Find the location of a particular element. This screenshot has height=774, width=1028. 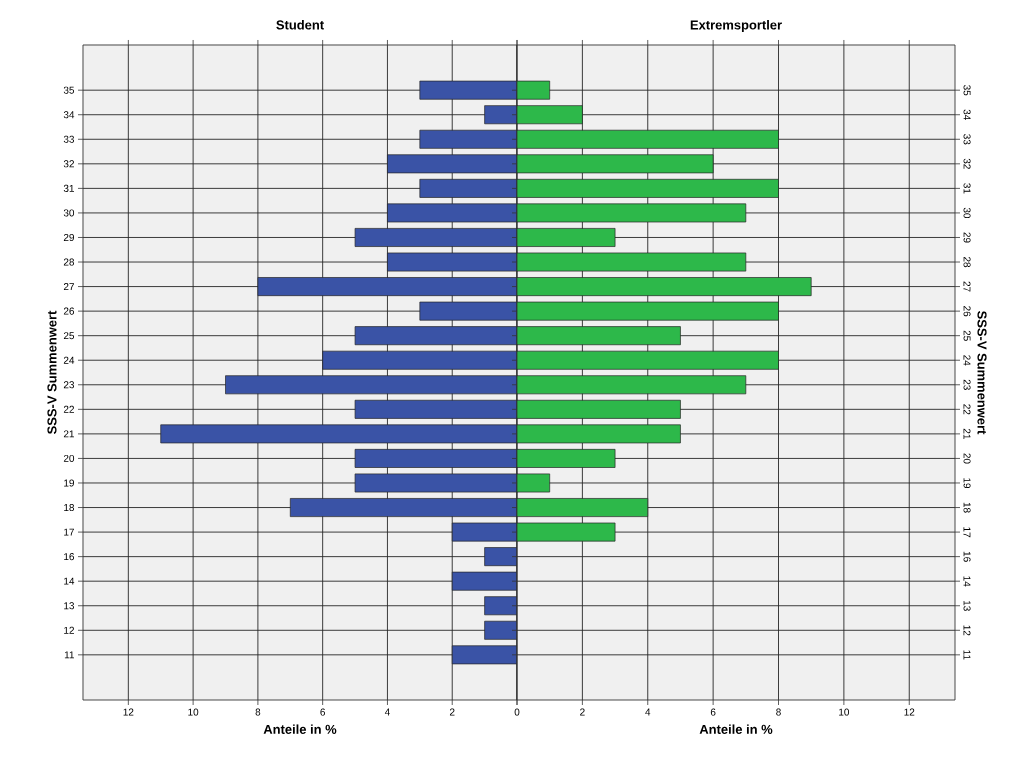

chart-title: Student is located at coordinates (300, 25).